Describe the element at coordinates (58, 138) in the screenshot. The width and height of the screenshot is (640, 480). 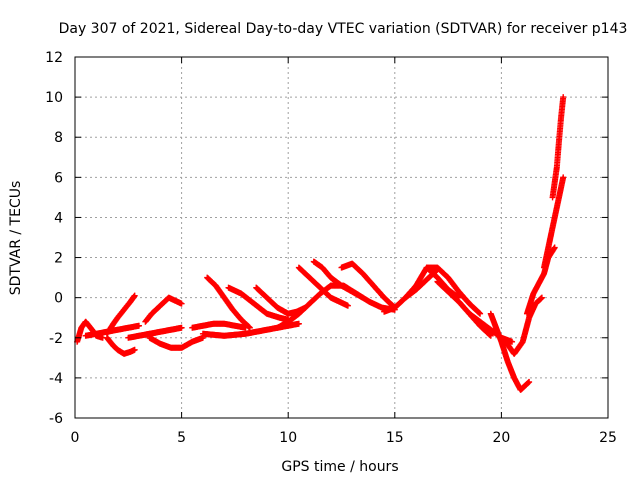
I see `y-tick-label: 8` at that location.